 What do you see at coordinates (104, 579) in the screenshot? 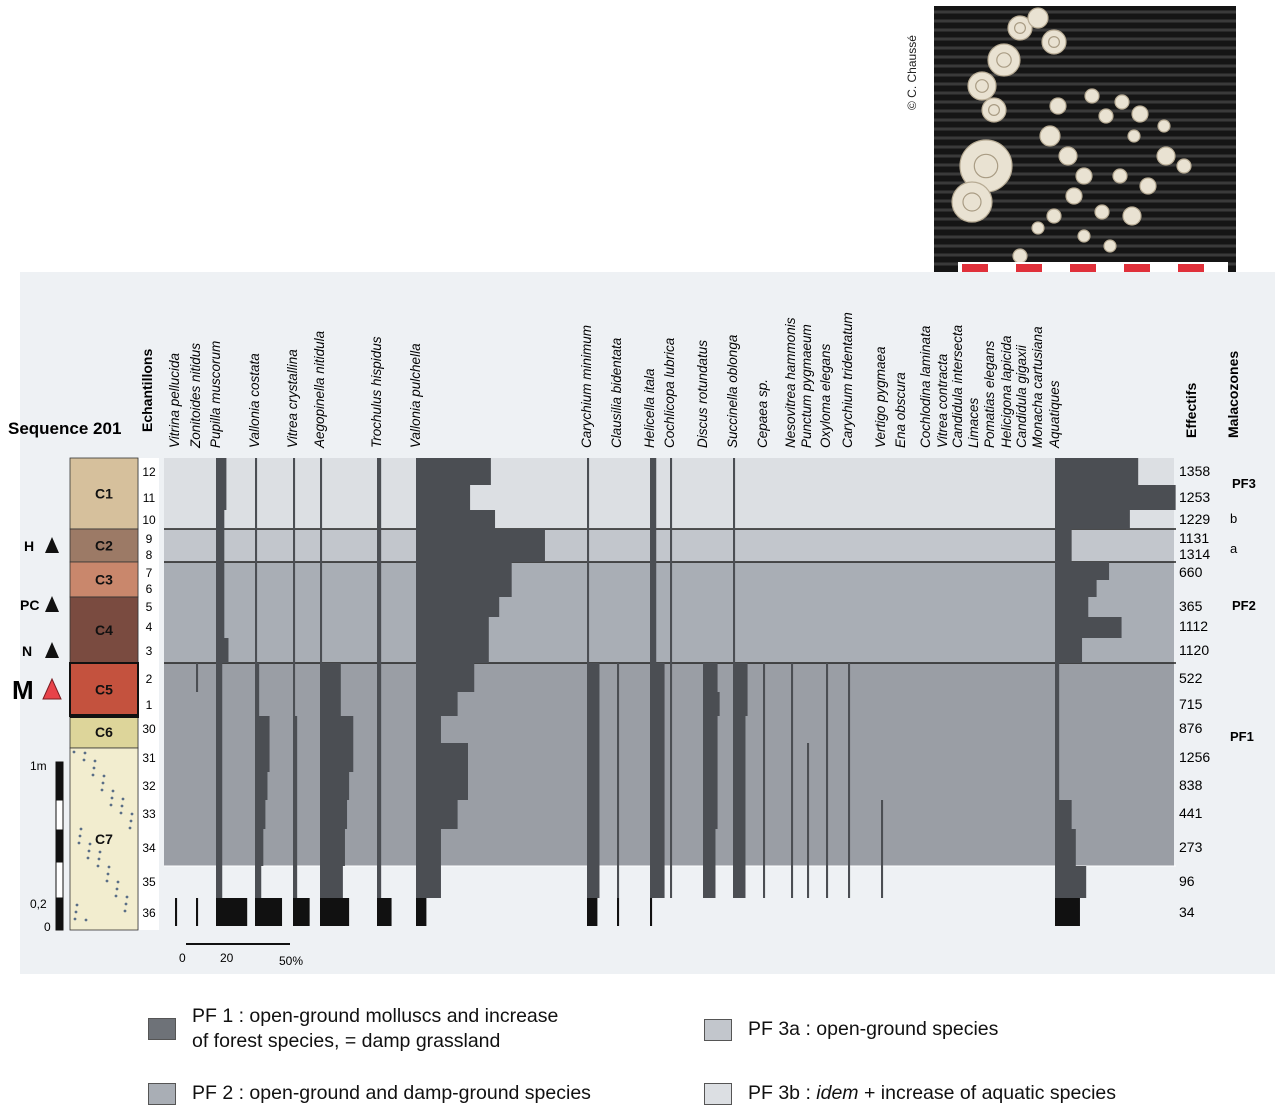
I see `layer-c3` at bounding box center [104, 579].